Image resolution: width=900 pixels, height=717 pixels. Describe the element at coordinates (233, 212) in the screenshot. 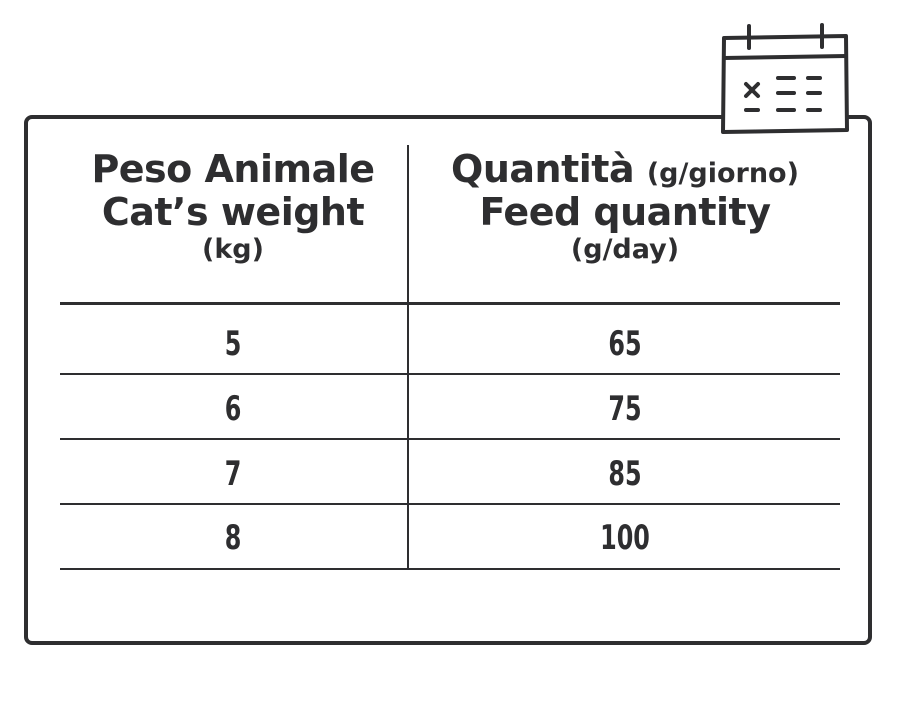

I see `header-weight-english: Cat’s weight` at that location.